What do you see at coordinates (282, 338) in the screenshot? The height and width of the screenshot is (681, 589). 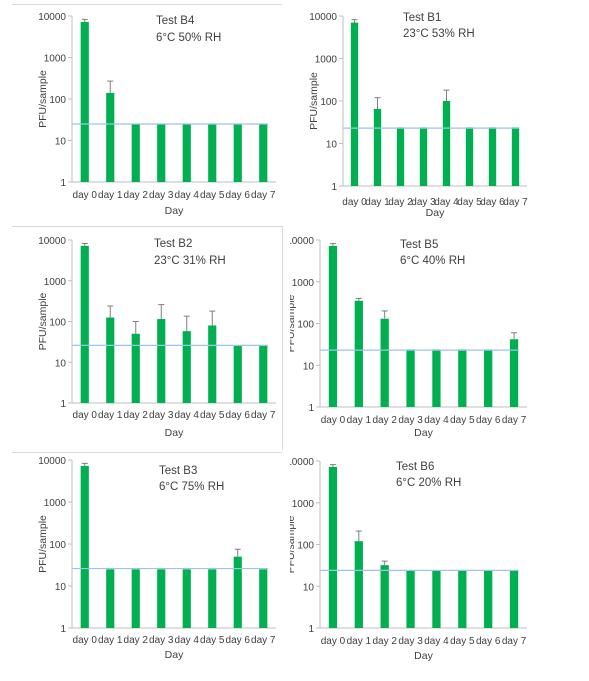 I see `panel-separator-middle-vertical` at bounding box center [282, 338].